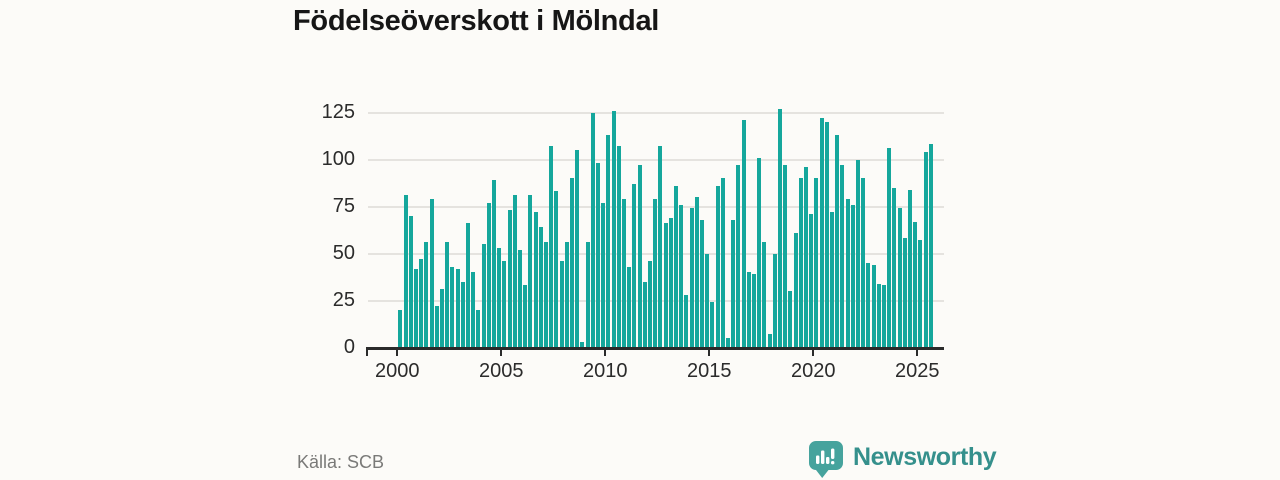 This screenshot has width=1280, height=480. What do you see at coordinates (494, 264) in the screenshot?
I see `bar-2004 Q3` at bounding box center [494, 264].